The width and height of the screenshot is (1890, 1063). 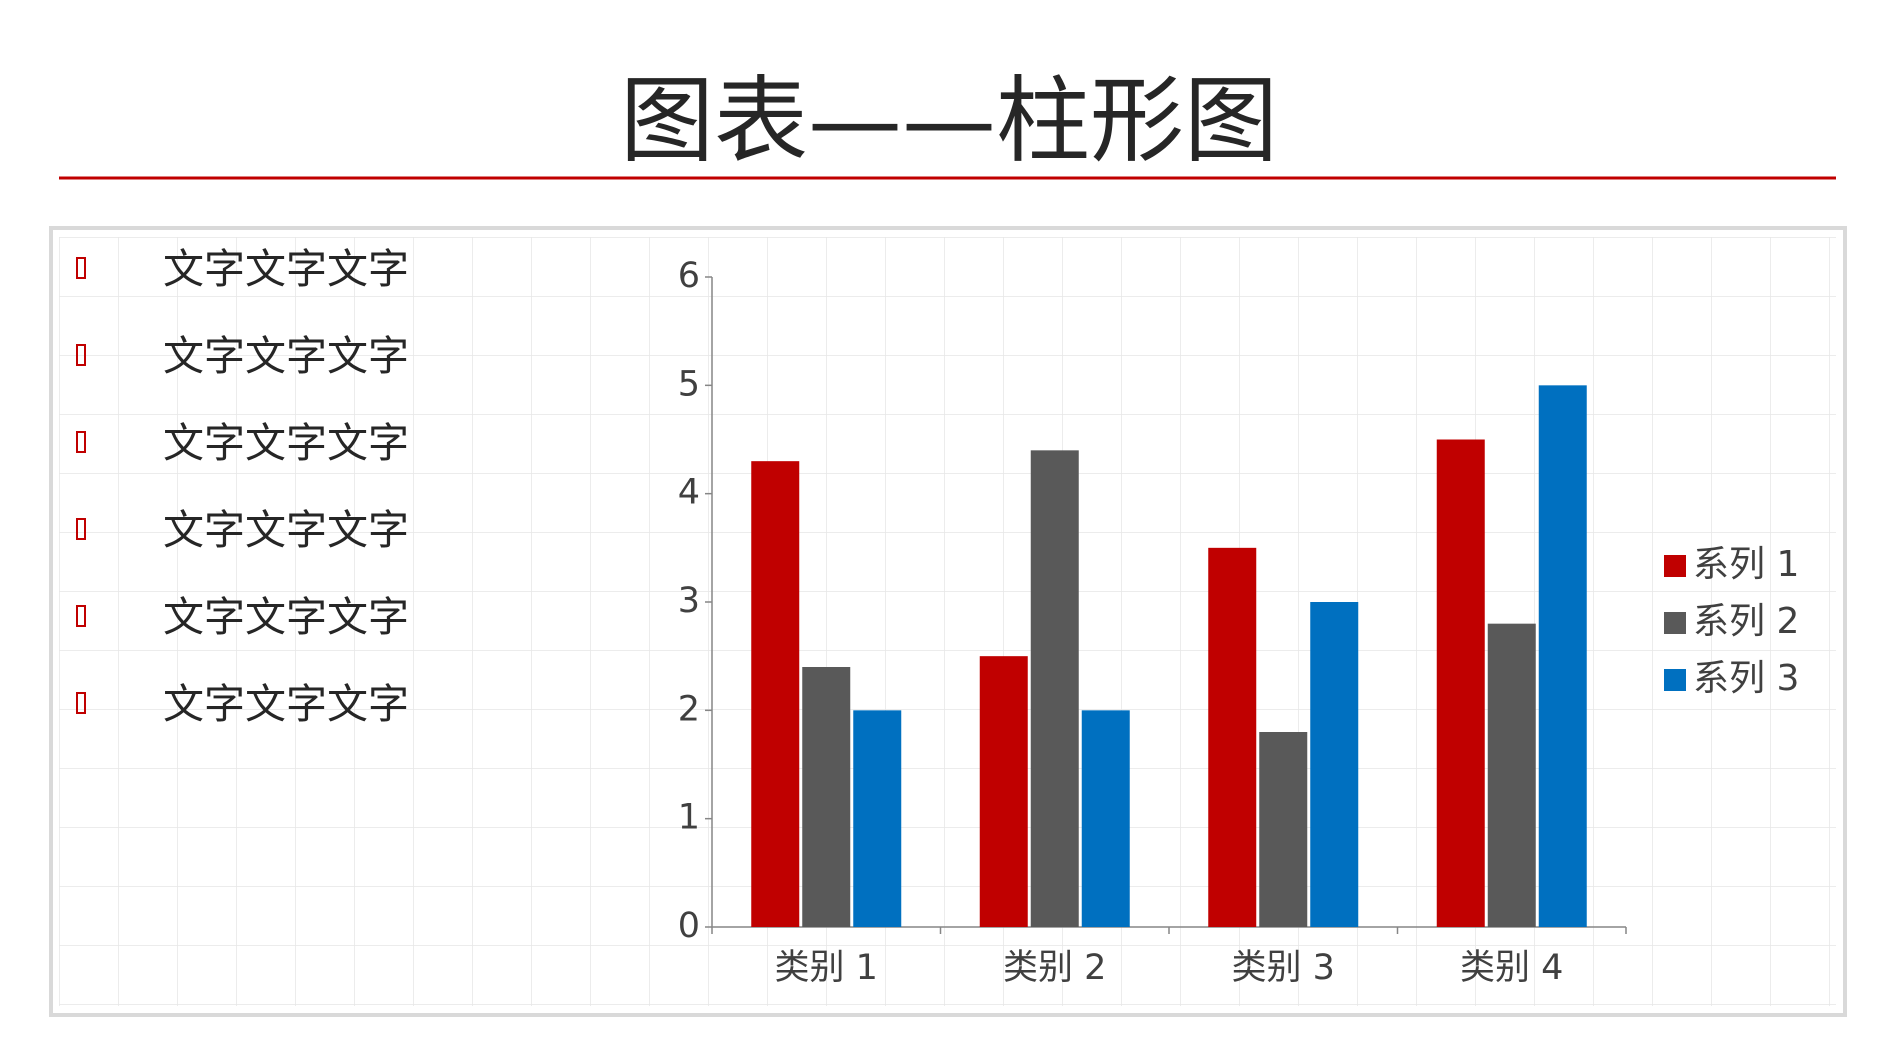 I want to click on page-title: 图表——柱形图, so click(x=949, y=121).